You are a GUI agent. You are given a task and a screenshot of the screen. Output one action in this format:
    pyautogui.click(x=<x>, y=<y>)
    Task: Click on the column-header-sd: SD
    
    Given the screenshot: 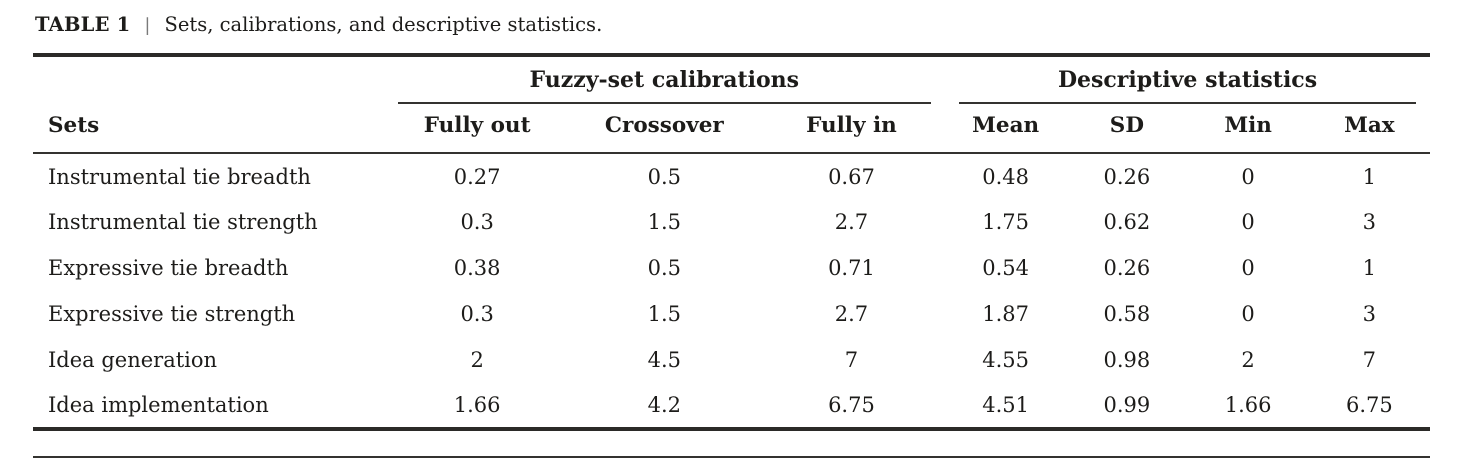 What is the action you would take?
    pyautogui.click(x=1127, y=129)
    